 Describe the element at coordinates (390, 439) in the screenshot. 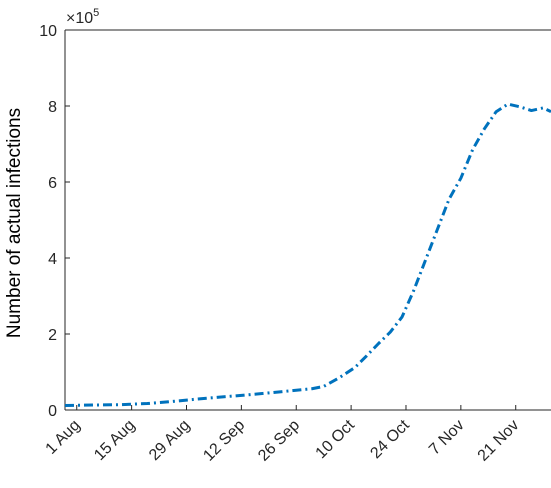

I see `x-tick-label: 24 Oct` at that location.